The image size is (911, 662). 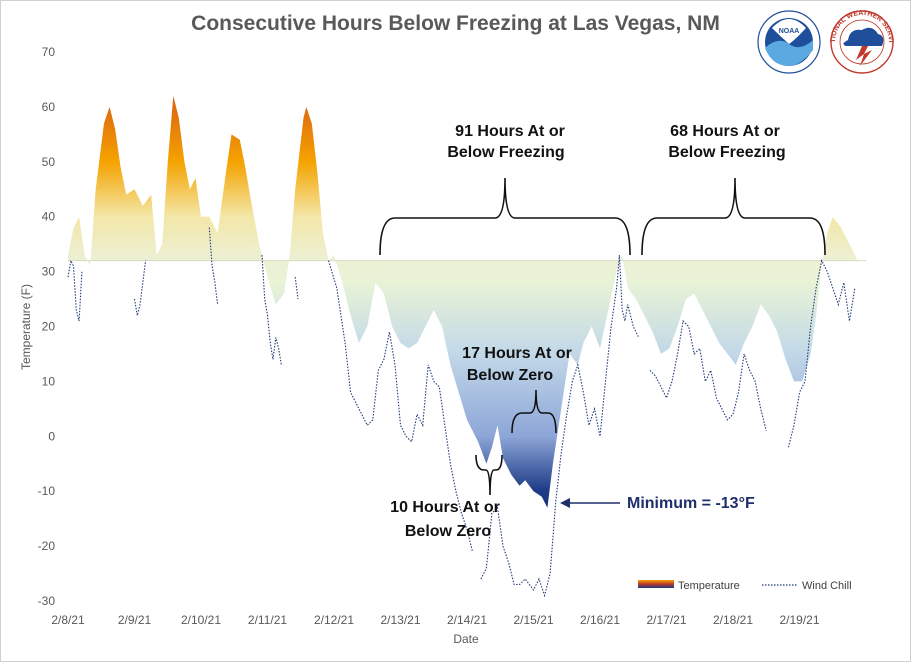 I want to click on x-axis-title: Date, so click(x=466, y=639).